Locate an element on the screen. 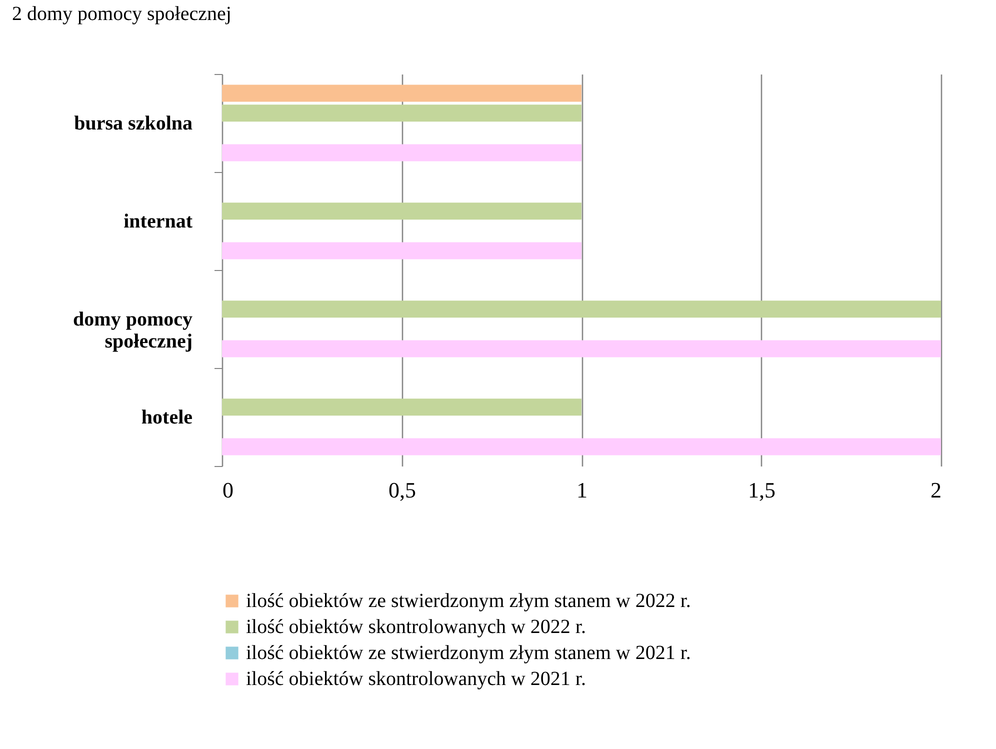  x-tick-label: 1 is located at coordinates (582, 490).